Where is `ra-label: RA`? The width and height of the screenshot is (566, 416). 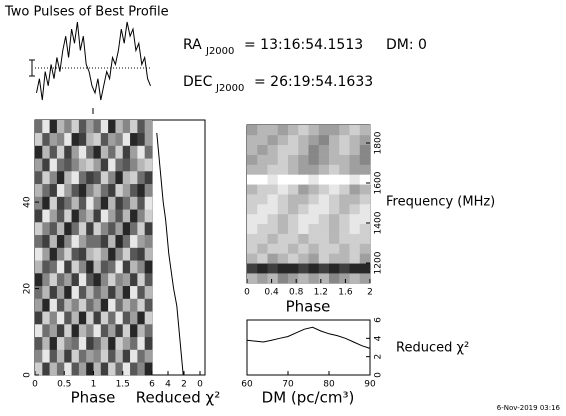 ra-label: RA is located at coordinates (192, 45).